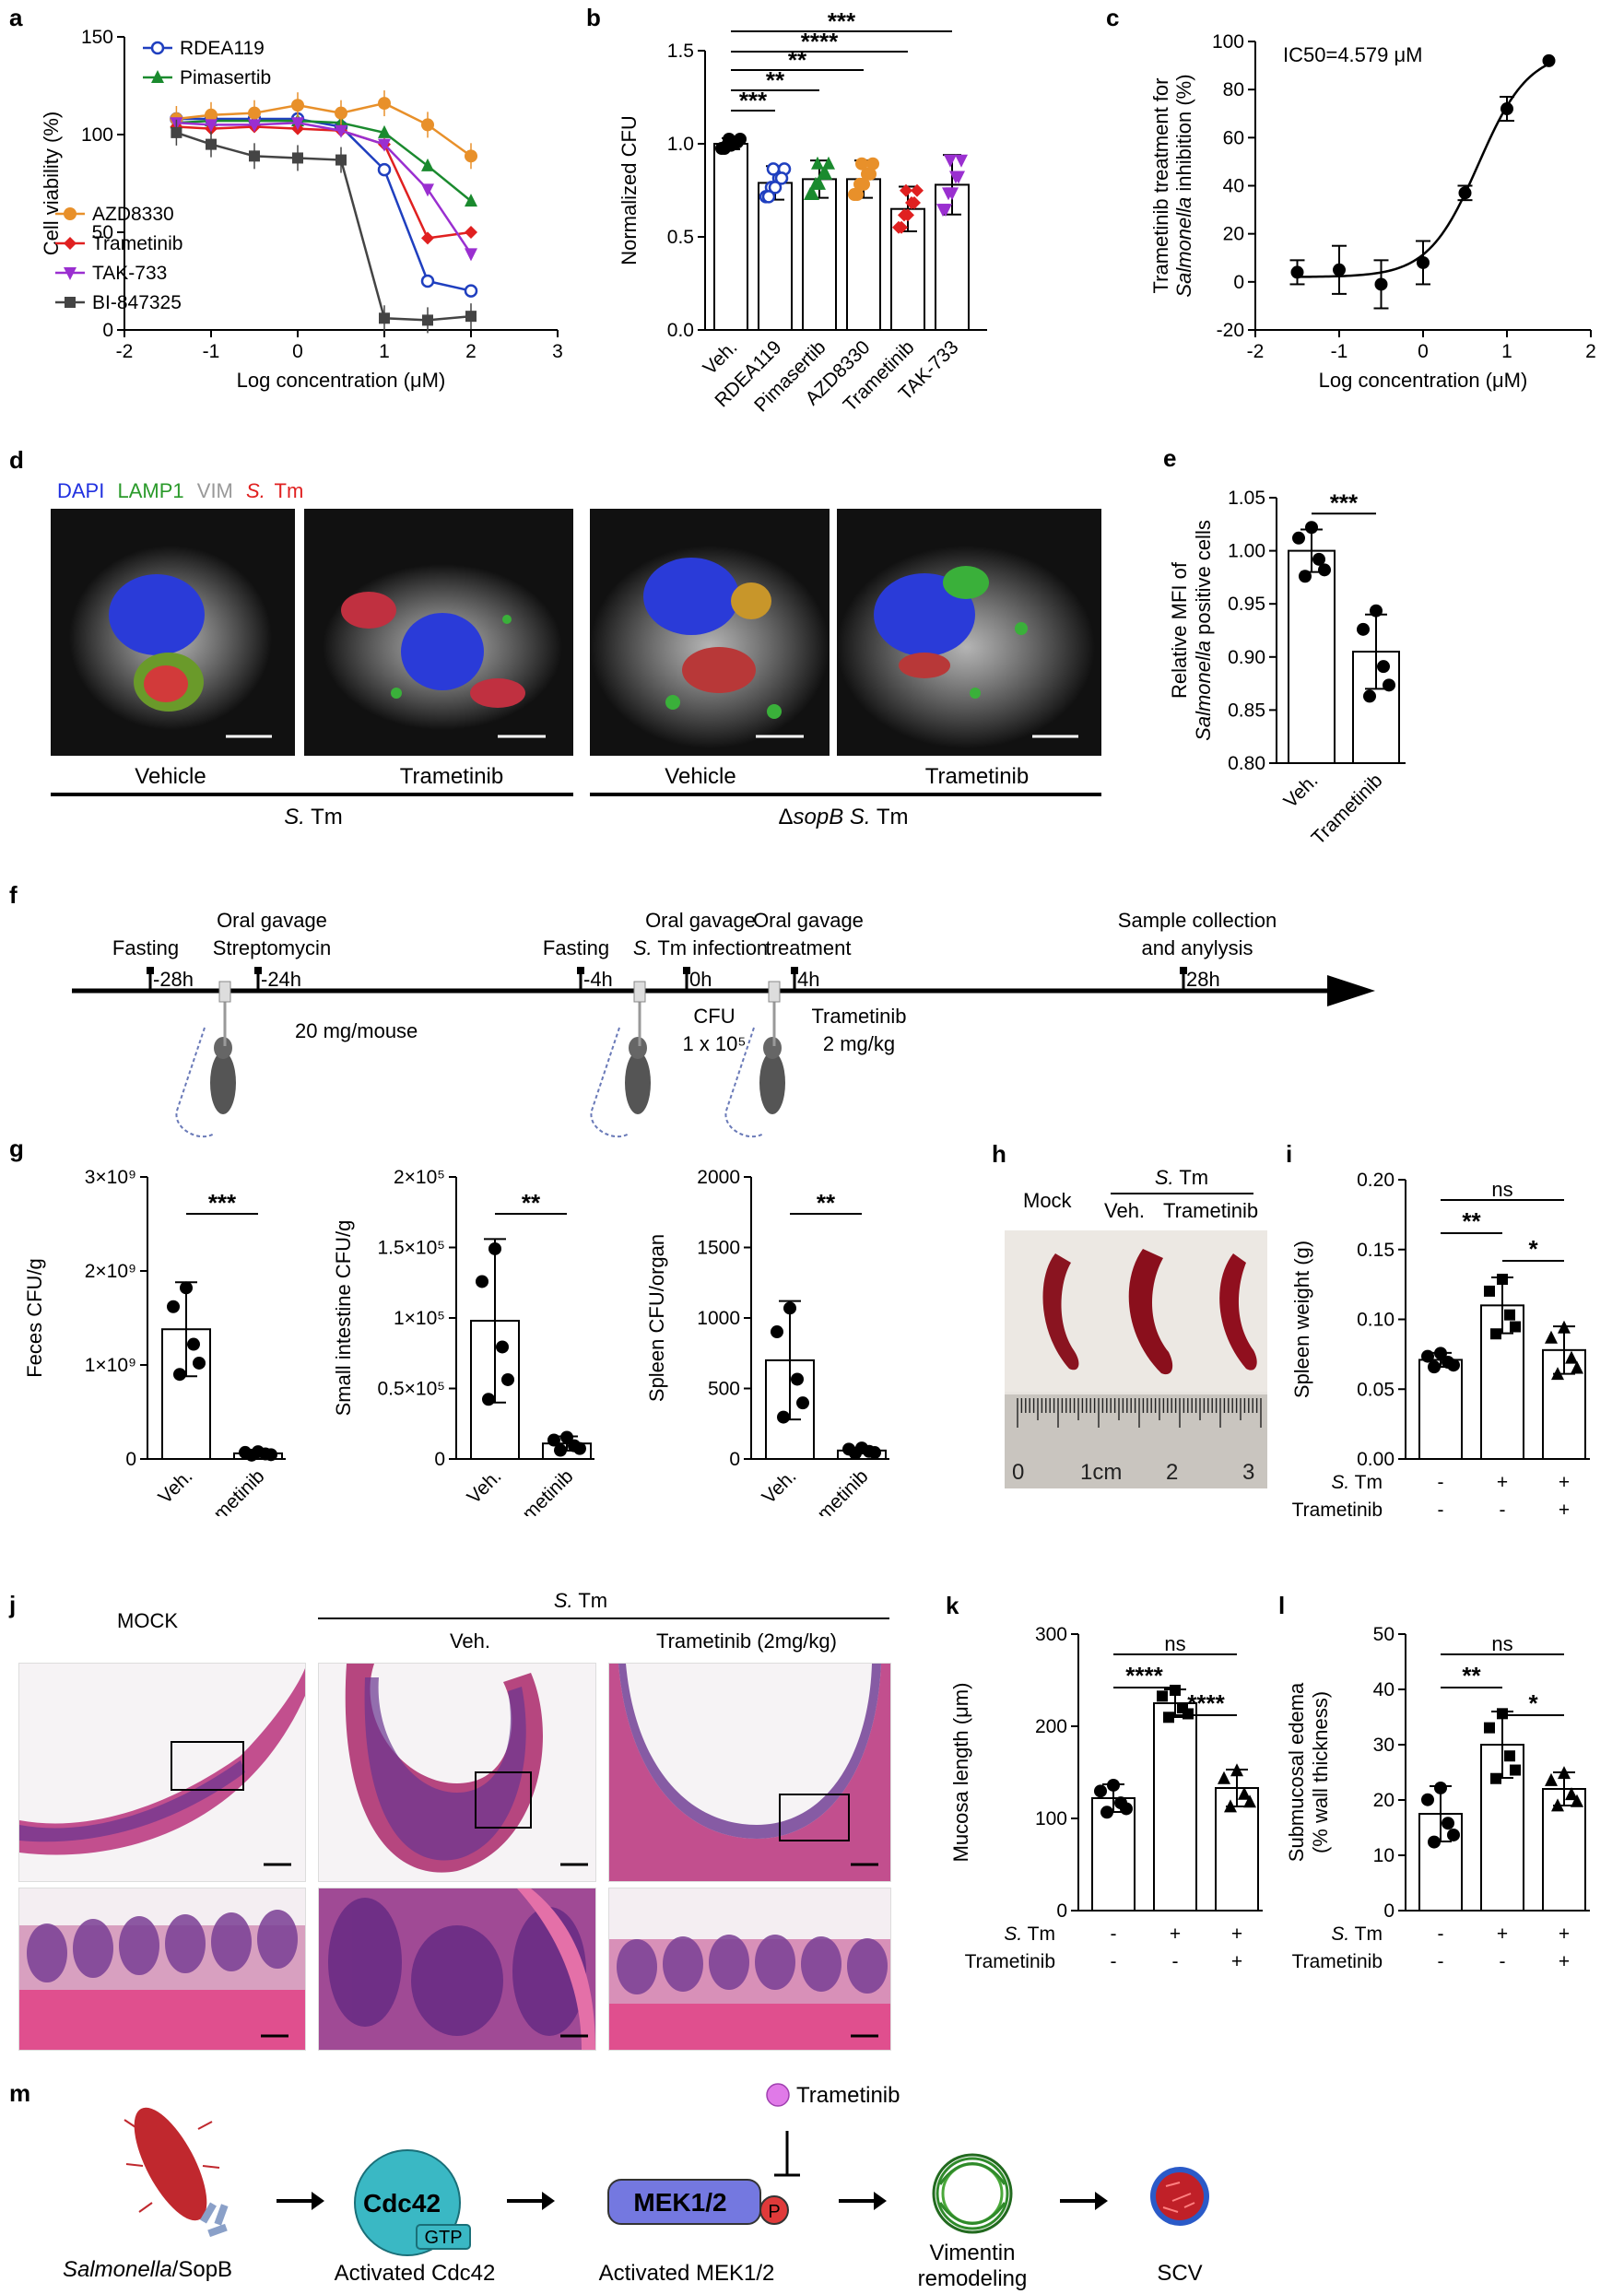  Describe the element at coordinates (451, 776) in the screenshot. I see `caption-trametinib-1: Trametinib` at that location.